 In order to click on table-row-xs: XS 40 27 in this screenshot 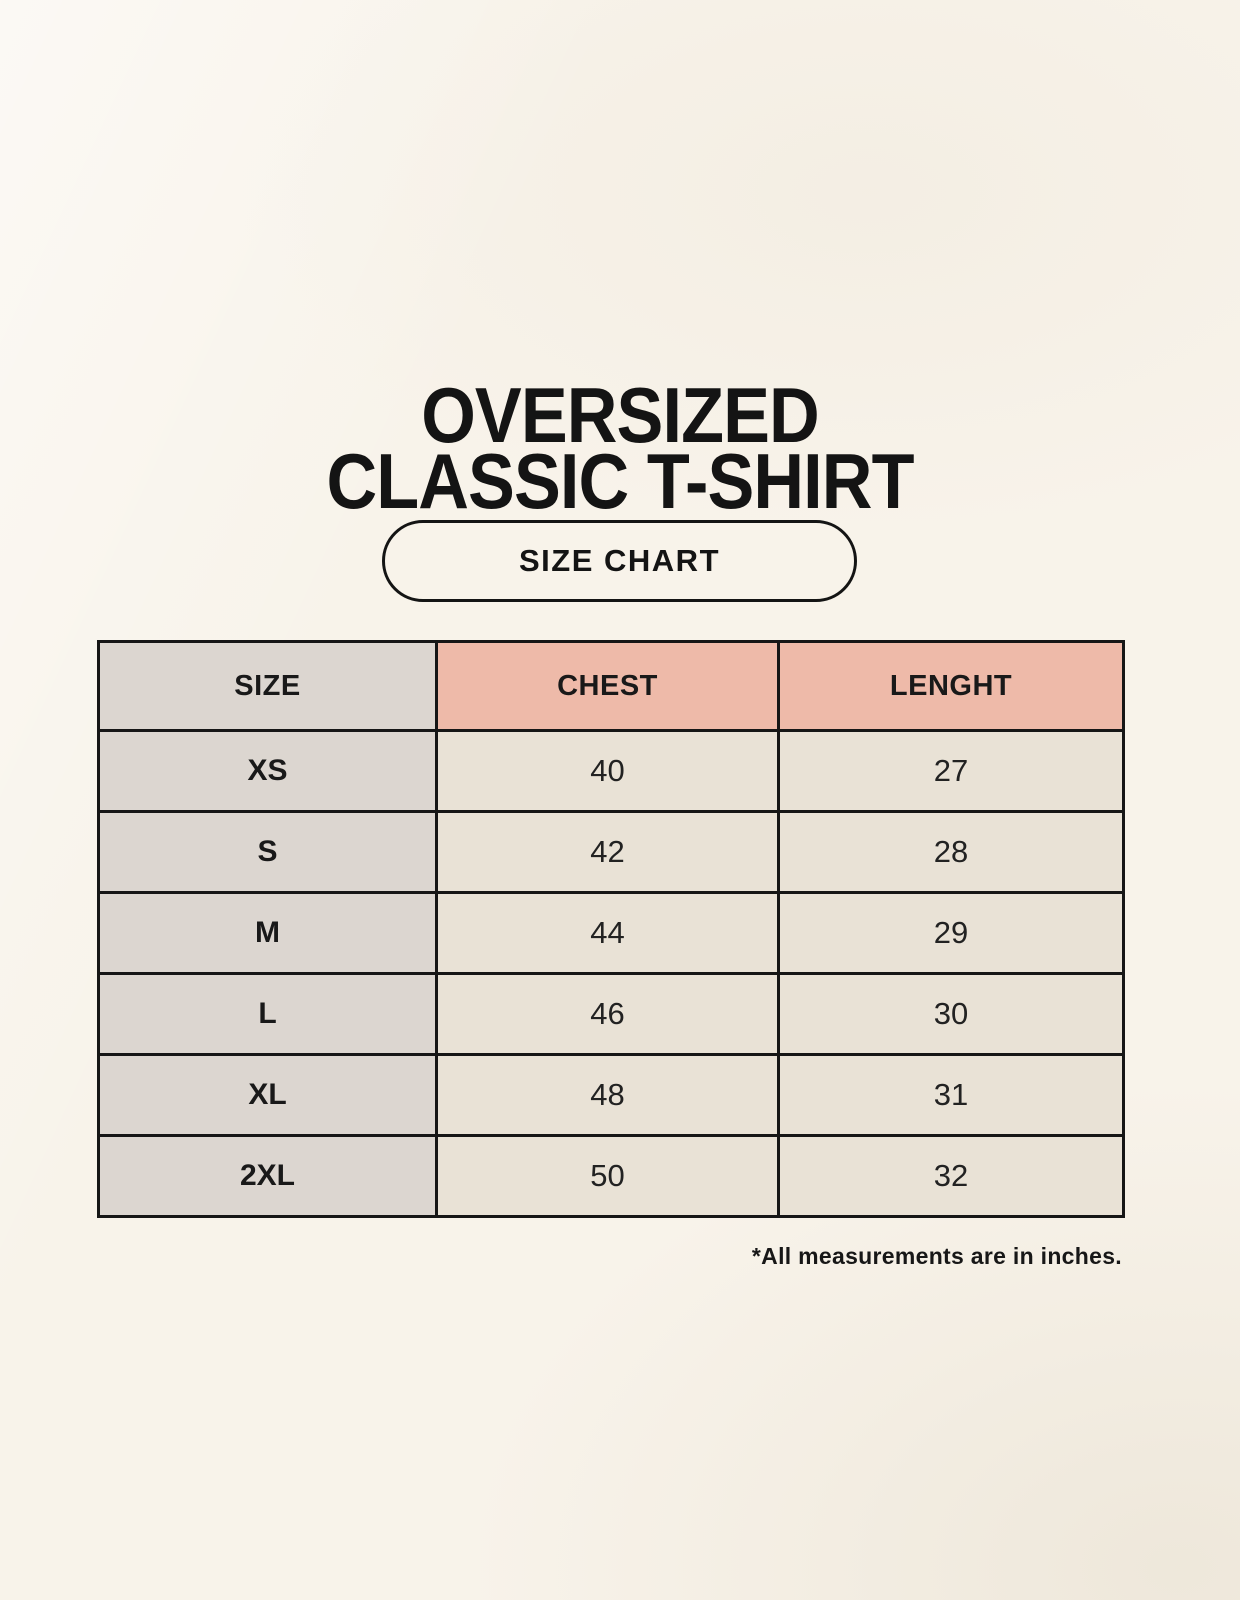, I will do `click(611, 771)`.